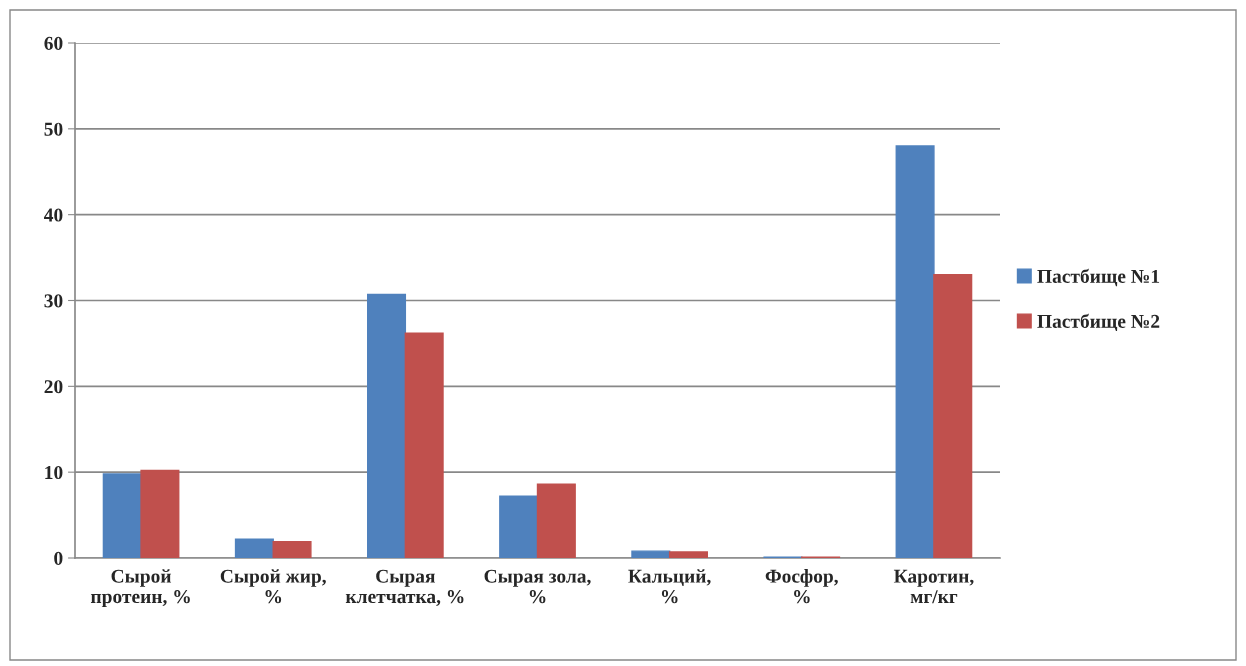 The height and width of the screenshot is (666, 1246). What do you see at coordinates (140, 588) in the screenshot?
I see `x-tick-label: Сырой протеин, %` at bounding box center [140, 588].